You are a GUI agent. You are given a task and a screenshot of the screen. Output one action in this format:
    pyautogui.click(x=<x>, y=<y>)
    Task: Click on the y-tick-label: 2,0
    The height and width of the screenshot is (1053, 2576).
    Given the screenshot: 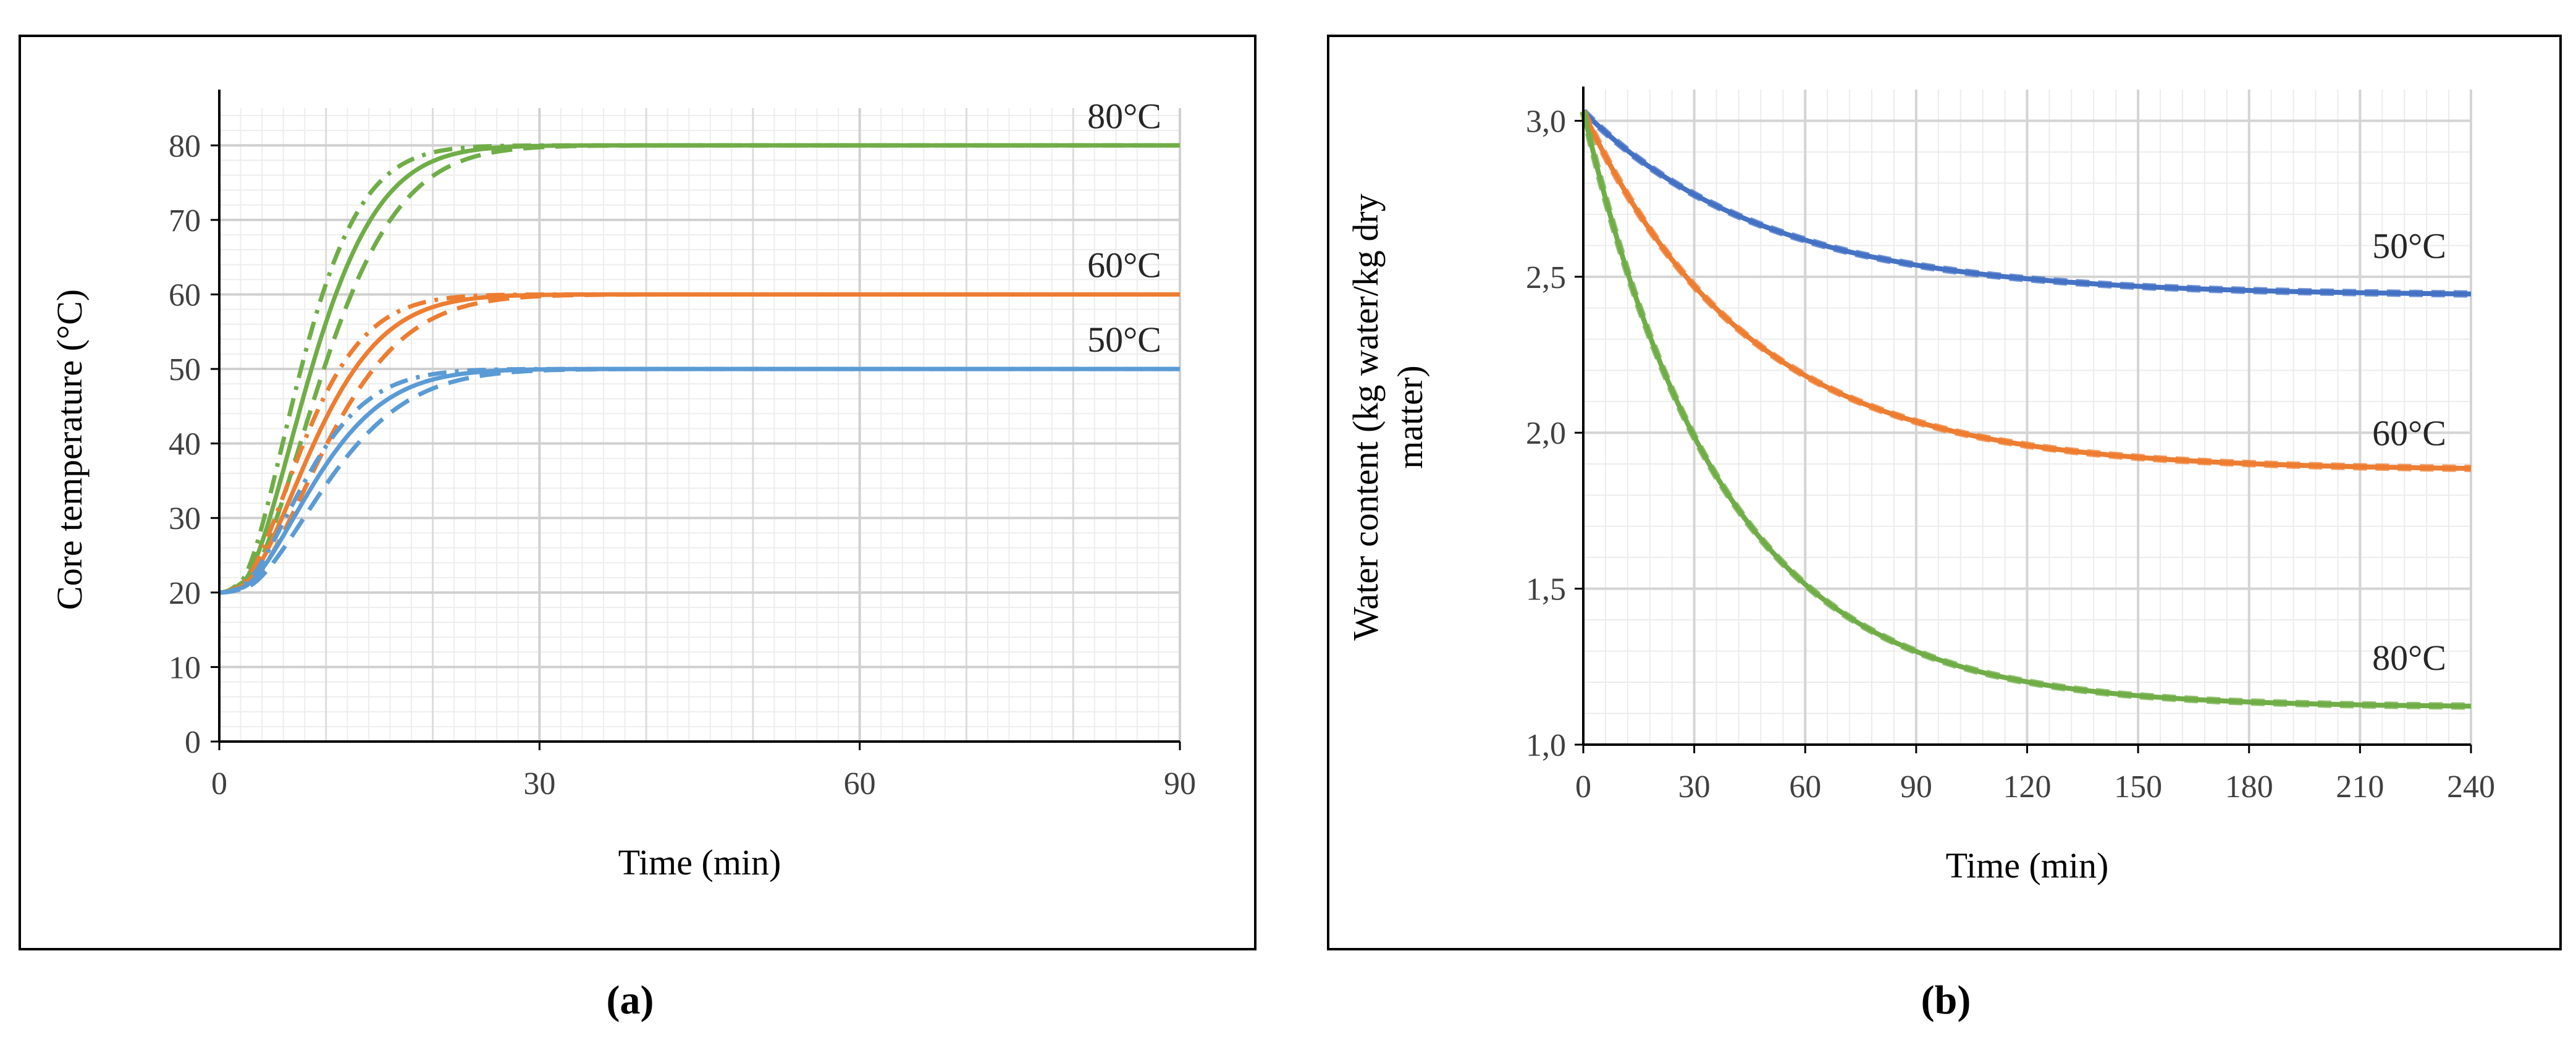 What is the action you would take?
    pyautogui.click(x=1546, y=434)
    